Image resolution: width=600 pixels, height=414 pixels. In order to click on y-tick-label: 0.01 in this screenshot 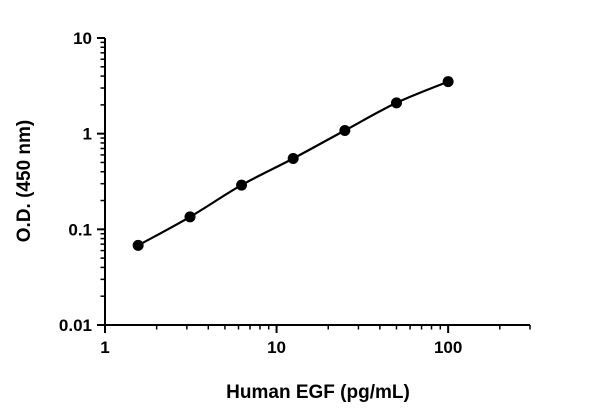, I will do `click(75, 325)`.